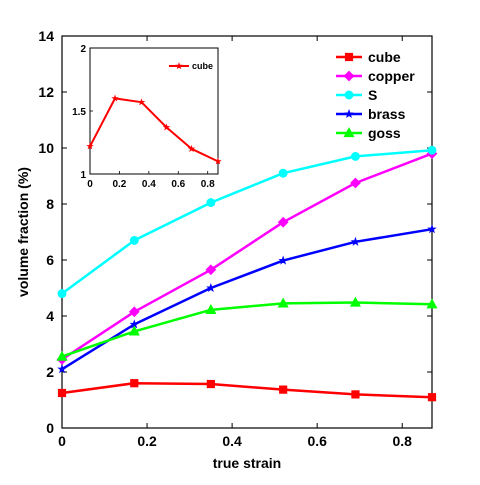 This screenshot has height=485, width=480. I want to click on series-line-goss, so click(247, 329).